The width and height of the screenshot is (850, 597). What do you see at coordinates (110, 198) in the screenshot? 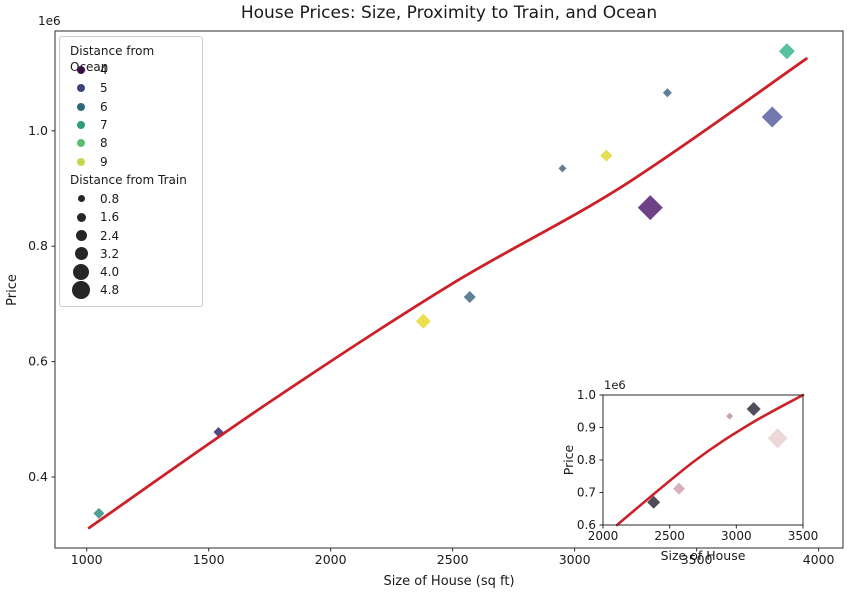
I see `legend-entry-label: 0.8` at bounding box center [110, 198].